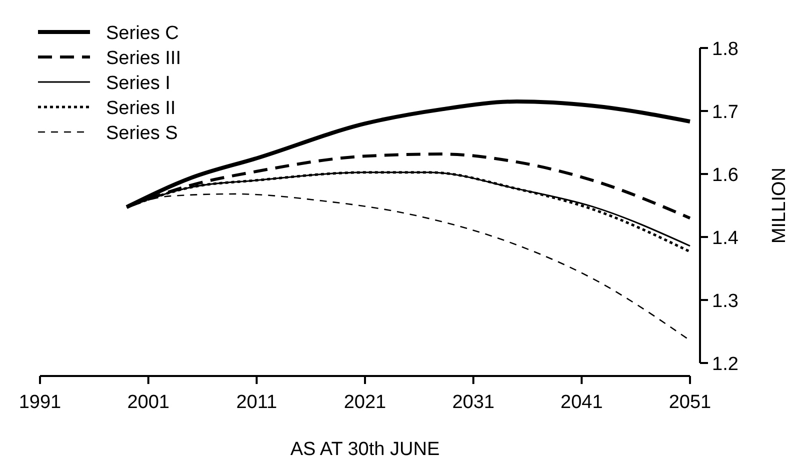  I want to click on legend-label: Series I, so click(138, 83).